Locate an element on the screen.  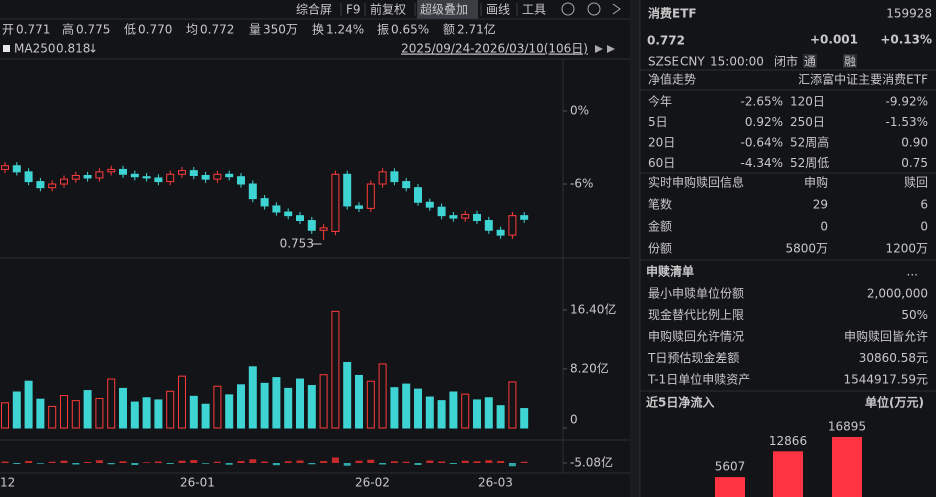
close-icon is located at coordinates (594, 9).